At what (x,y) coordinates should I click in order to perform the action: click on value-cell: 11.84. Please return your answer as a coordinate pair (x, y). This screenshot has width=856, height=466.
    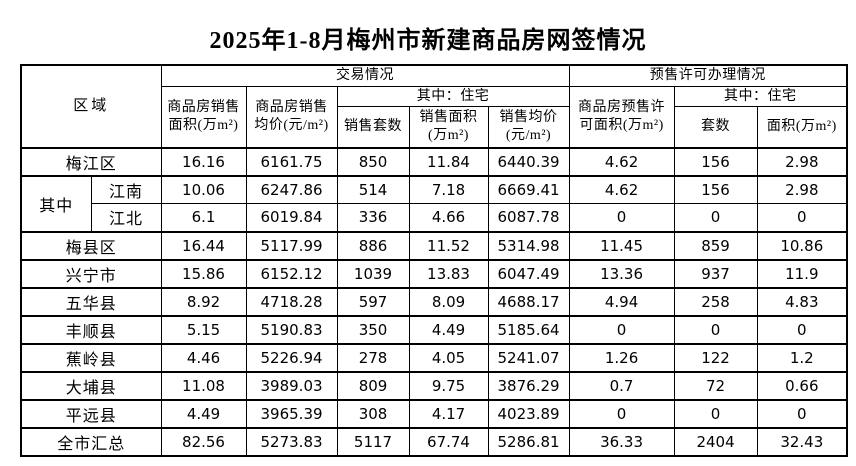
    Looking at the image, I should click on (448, 161).